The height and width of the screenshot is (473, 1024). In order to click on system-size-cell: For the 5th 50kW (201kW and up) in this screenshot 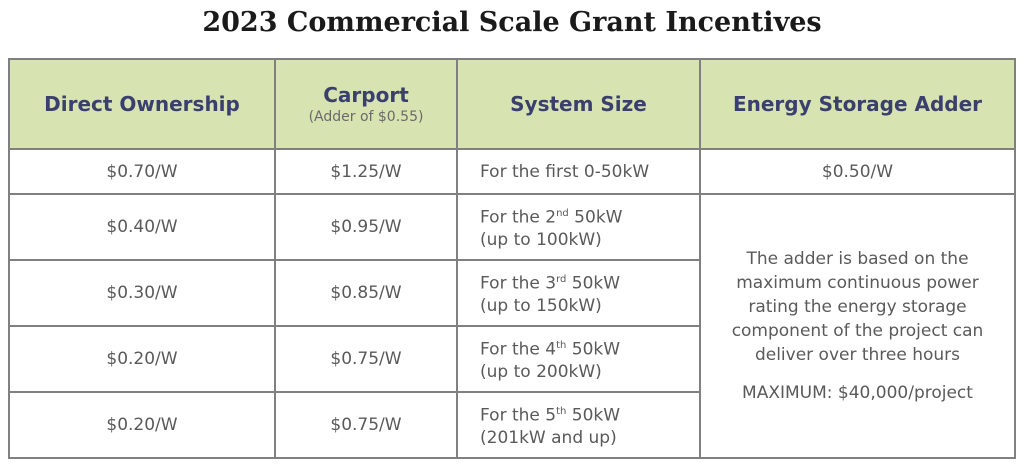, I will do `click(578, 425)`.